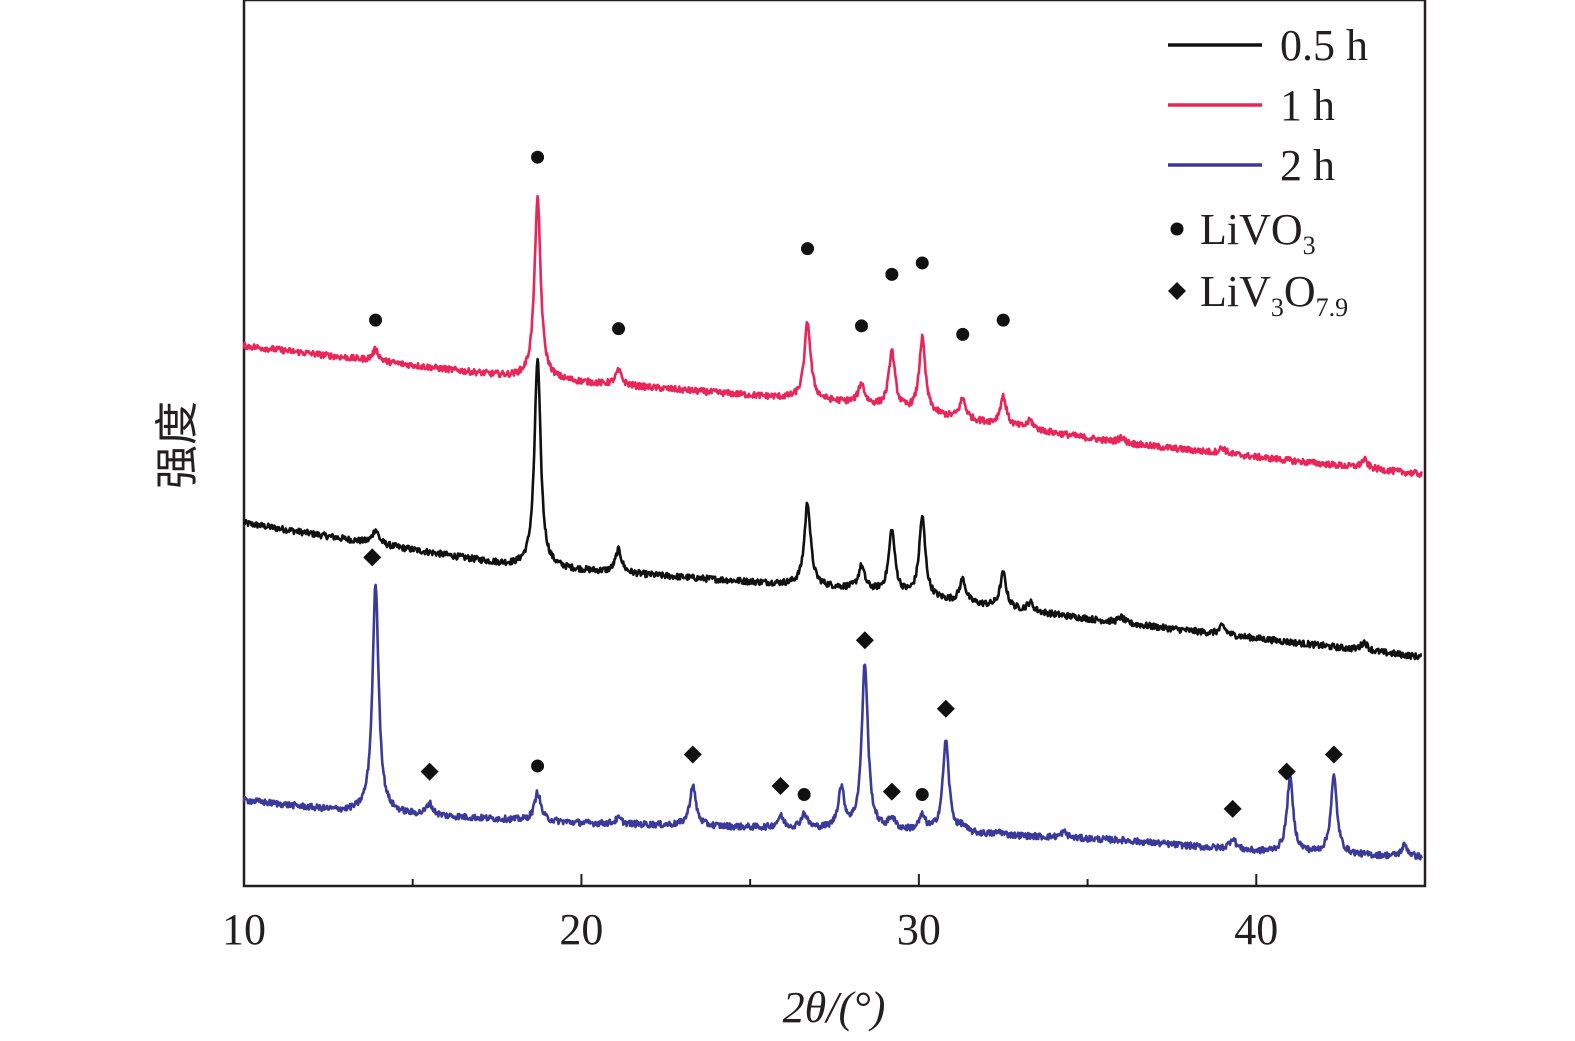 The width and height of the screenshot is (1575, 1041). I want to click on x-tick-label: 30, so click(919, 929).